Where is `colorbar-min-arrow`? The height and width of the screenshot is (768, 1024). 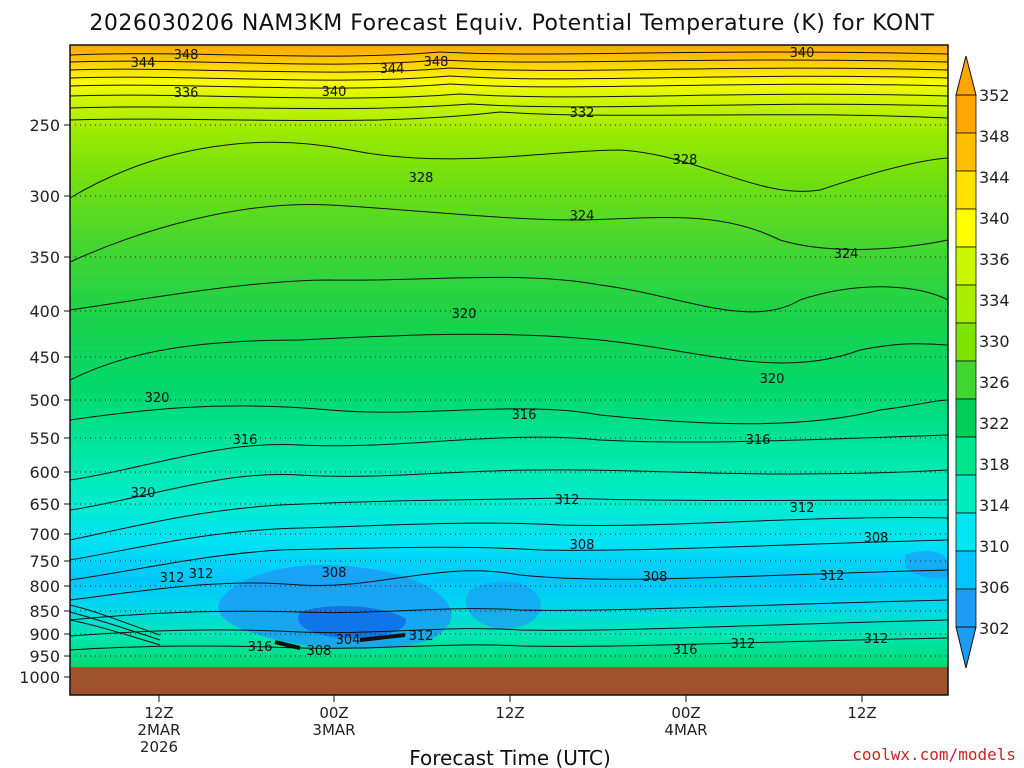
colorbar-min-arrow is located at coordinates (966, 647).